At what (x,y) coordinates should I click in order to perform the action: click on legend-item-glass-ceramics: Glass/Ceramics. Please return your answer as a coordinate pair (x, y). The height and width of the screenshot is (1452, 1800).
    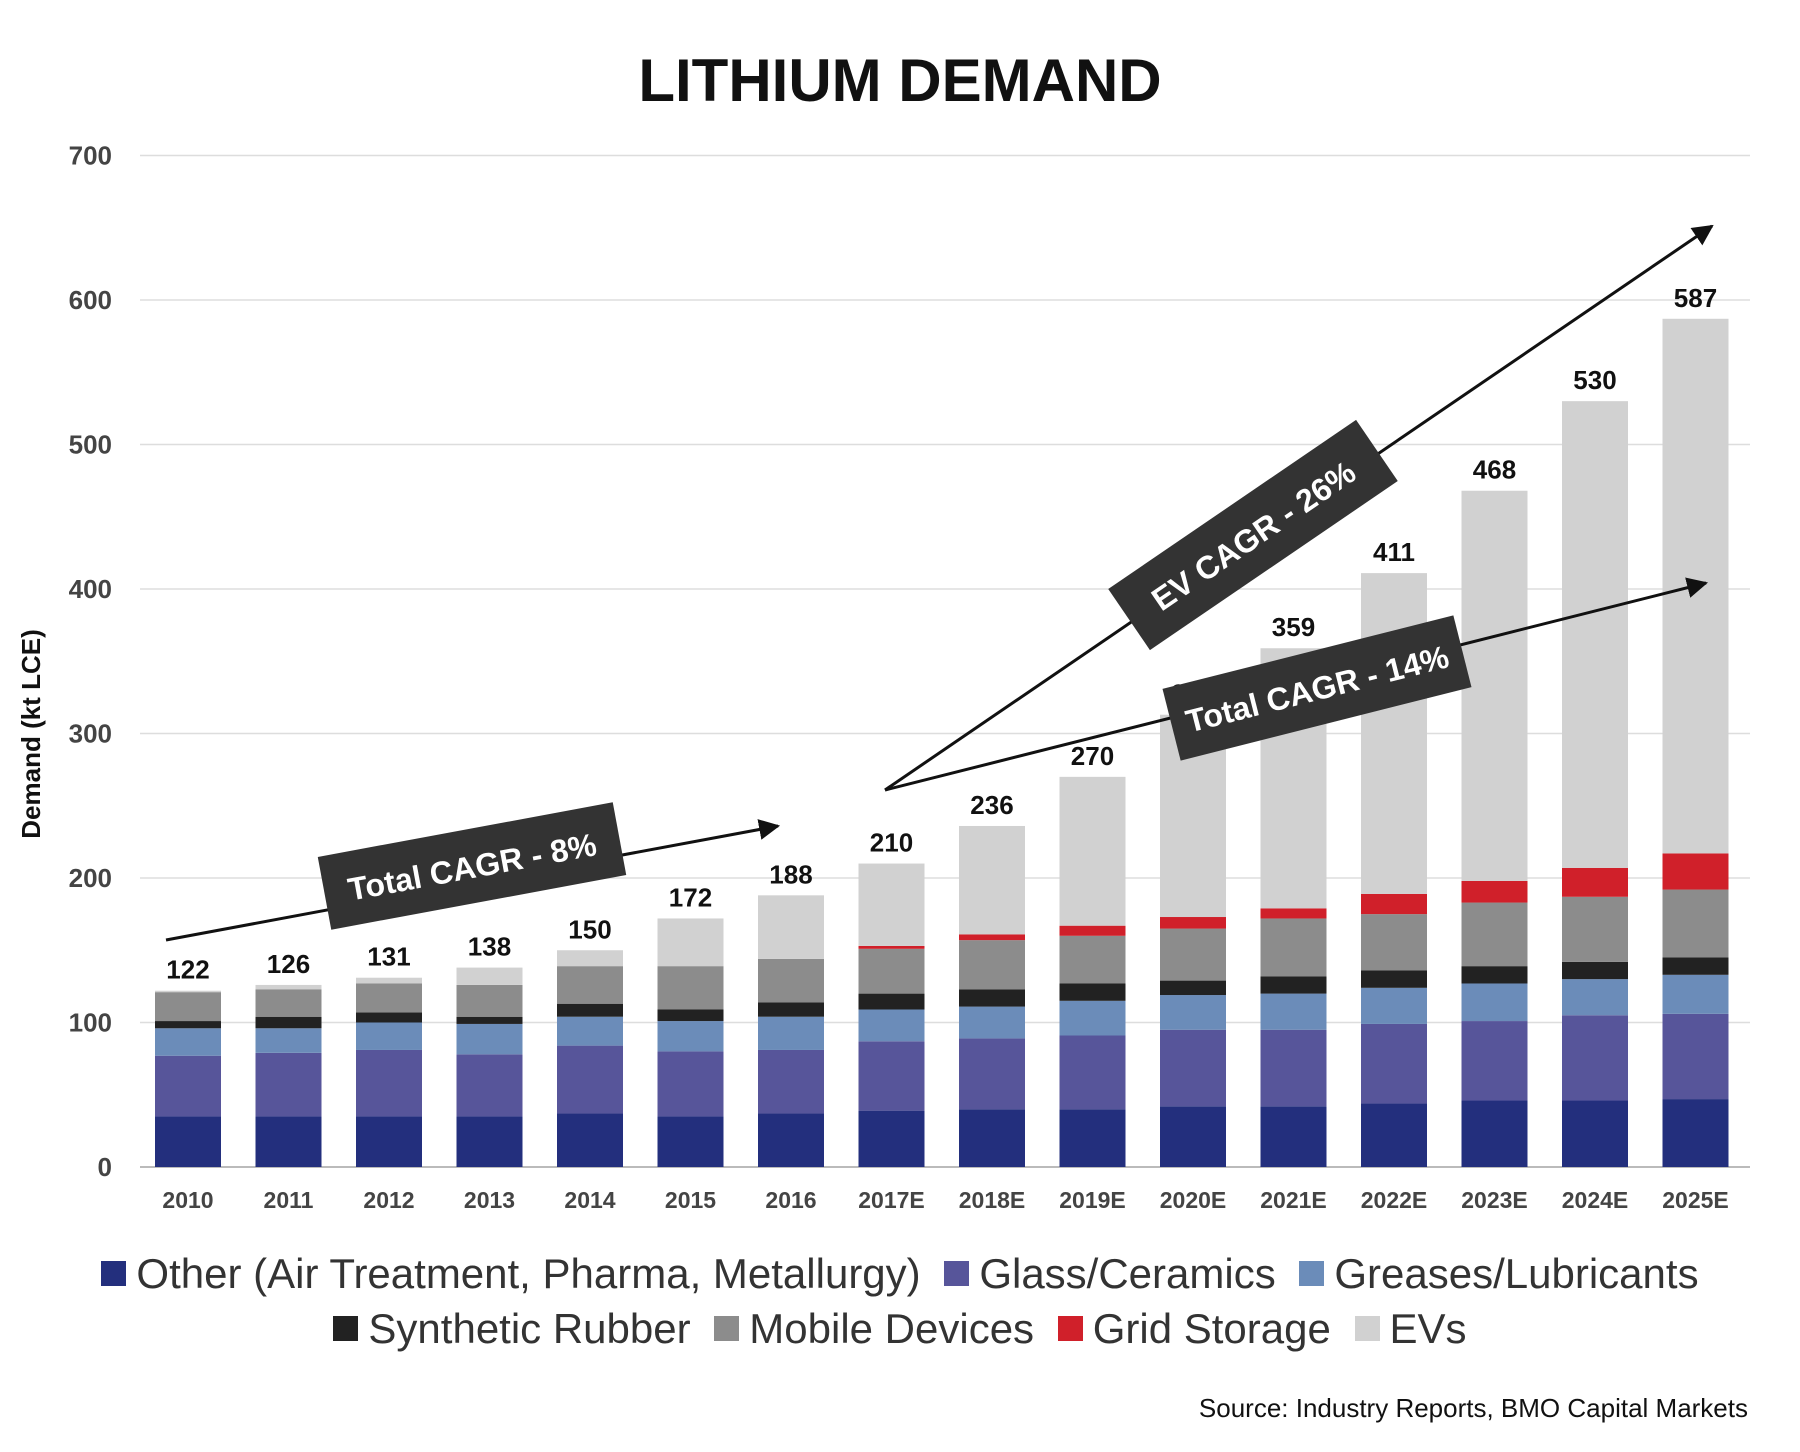
    Looking at the image, I should click on (1110, 1274).